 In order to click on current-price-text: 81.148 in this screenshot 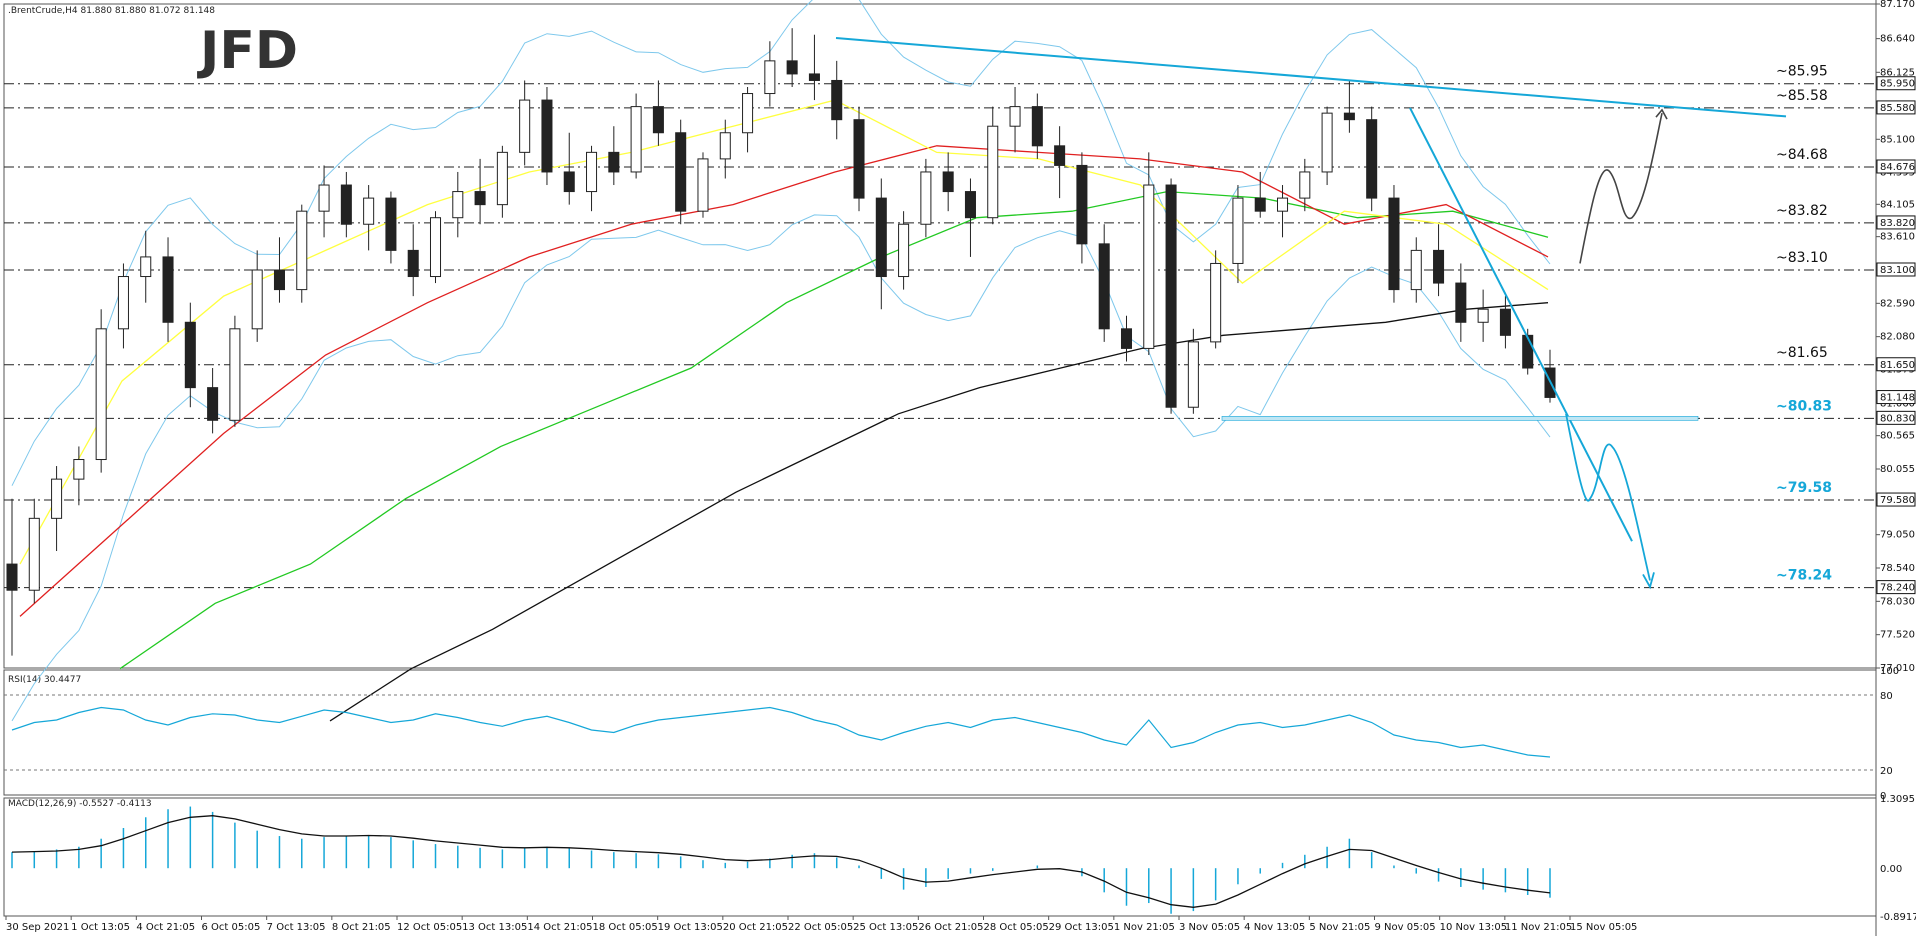, I will do `click(1897, 398)`.